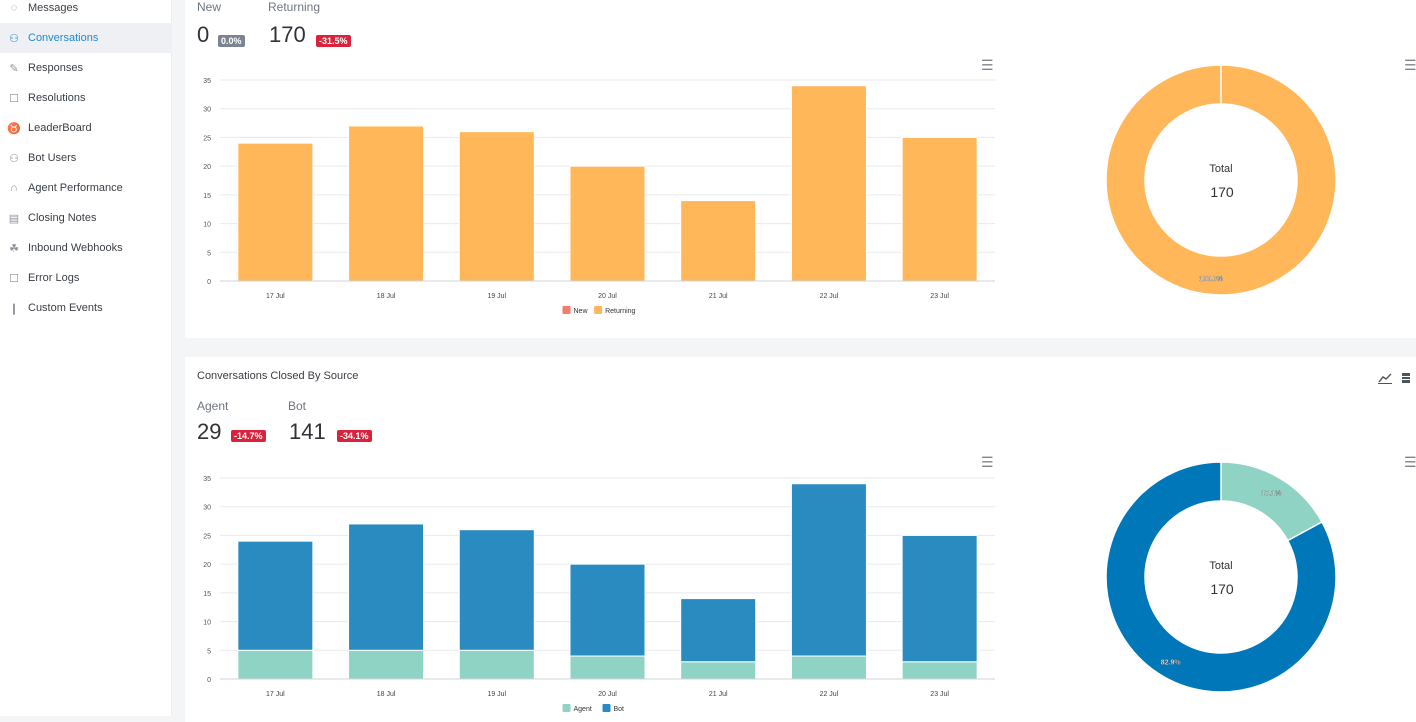  What do you see at coordinates (14, 98) in the screenshot?
I see `document-icon: ☐` at bounding box center [14, 98].